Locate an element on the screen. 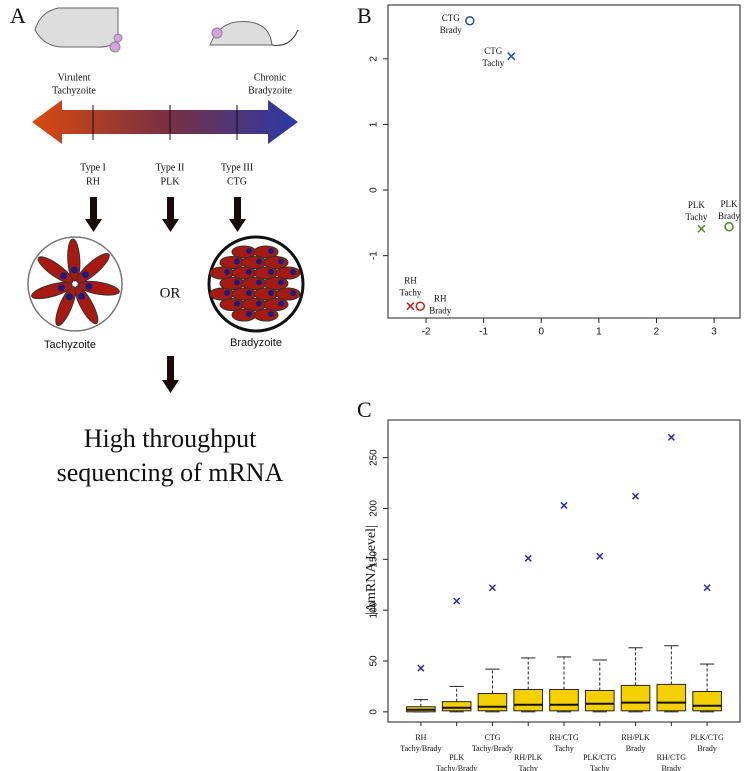 The height and width of the screenshot is (771, 745). y-tick-label: 100 is located at coordinates (374, 609).